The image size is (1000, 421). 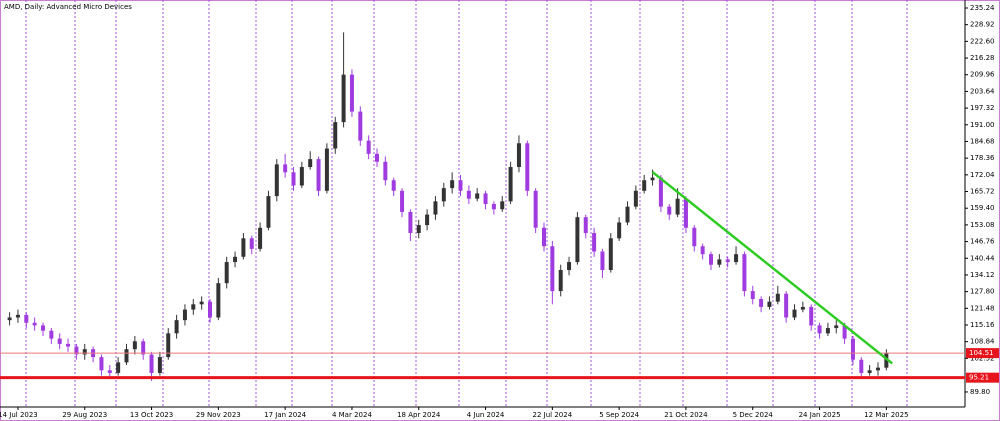 I want to click on x-tick-label: 17 Jan 2024, so click(x=285, y=415).